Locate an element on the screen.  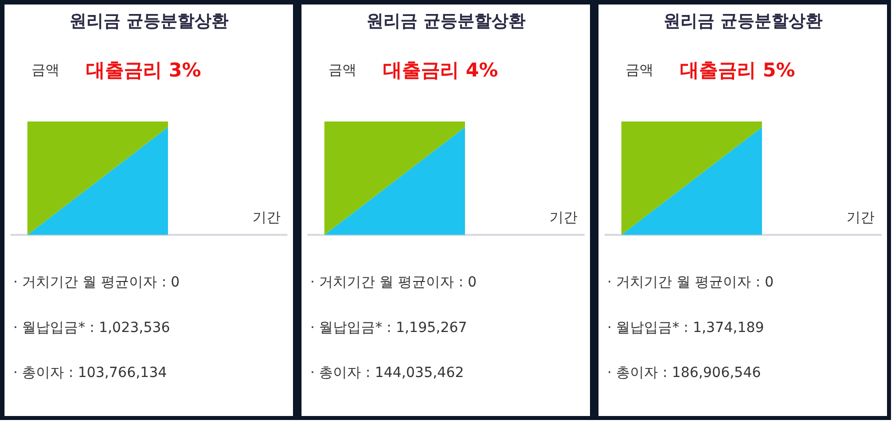
text: · 월납입금* : 1,374,189 is located at coordinates (685, 328).